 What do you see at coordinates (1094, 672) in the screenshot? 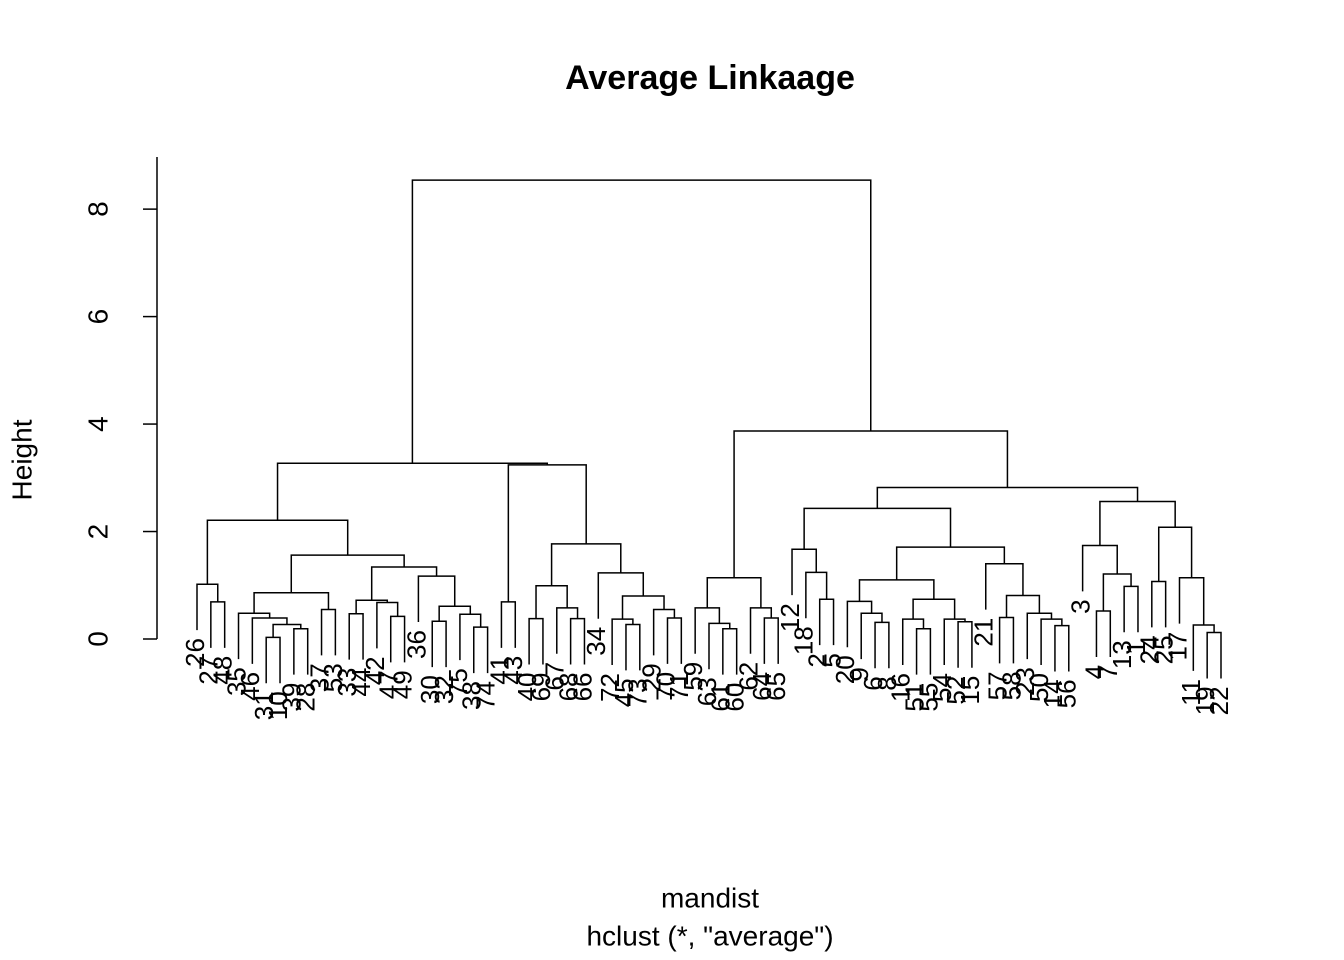
I see `leaf-label: 4` at bounding box center [1094, 672].